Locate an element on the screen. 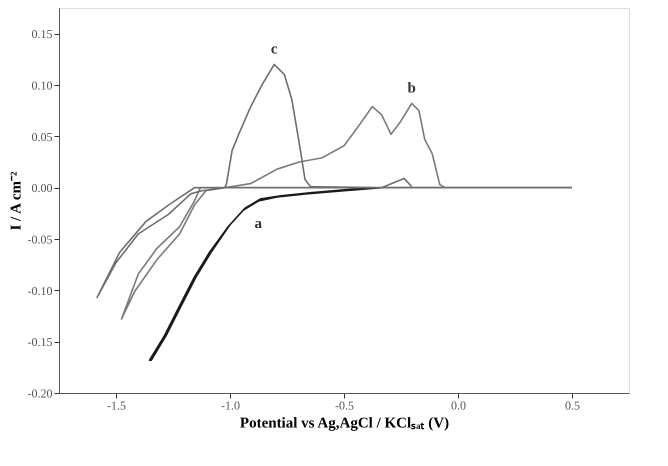  x-tick-label: -0.5 is located at coordinates (344, 405).